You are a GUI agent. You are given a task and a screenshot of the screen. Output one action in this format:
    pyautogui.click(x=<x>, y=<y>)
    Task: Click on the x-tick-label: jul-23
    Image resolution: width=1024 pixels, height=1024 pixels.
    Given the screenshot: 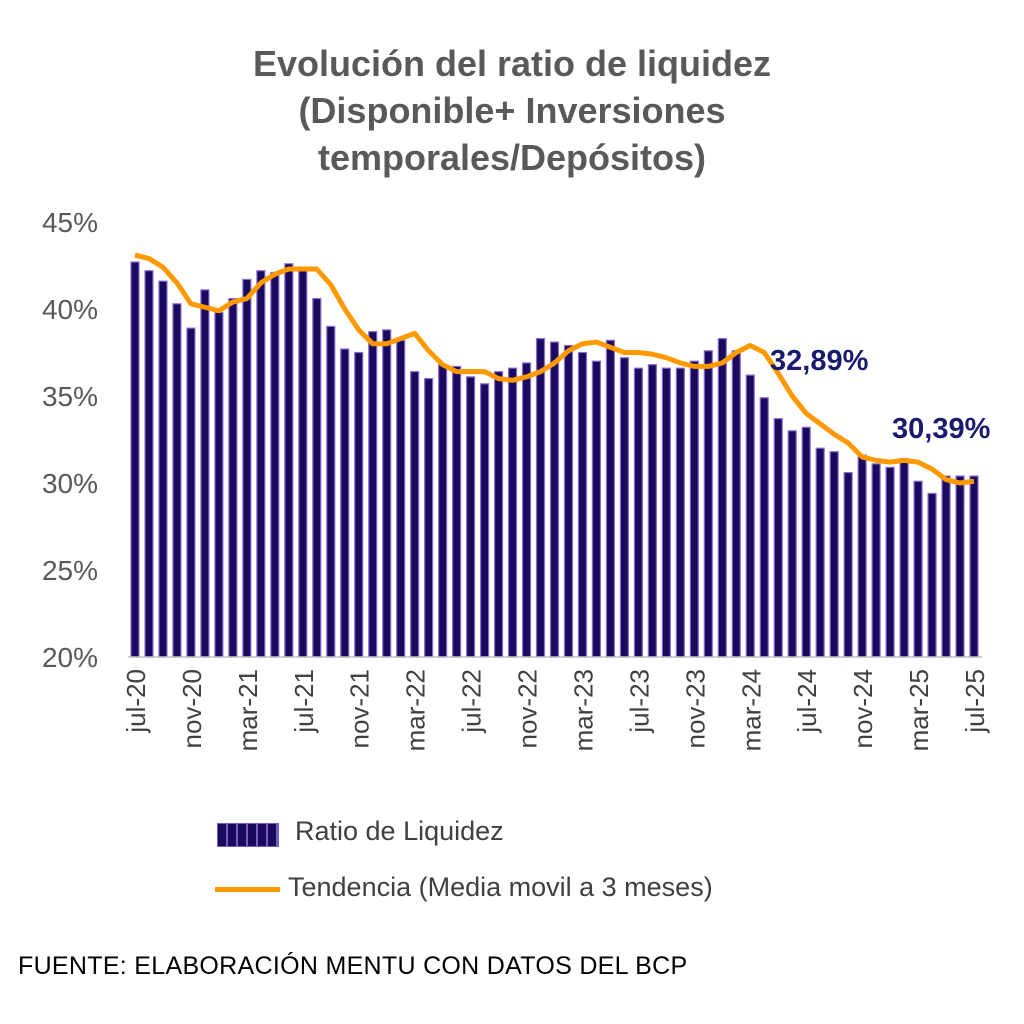 What is the action you would take?
    pyautogui.click(x=639, y=701)
    